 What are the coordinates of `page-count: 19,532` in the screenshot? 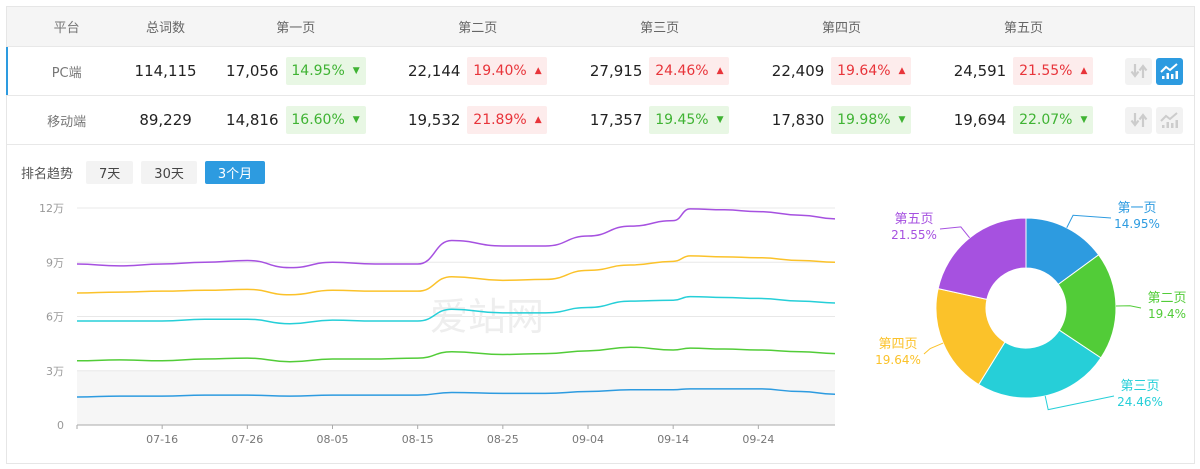 It's located at (434, 120).